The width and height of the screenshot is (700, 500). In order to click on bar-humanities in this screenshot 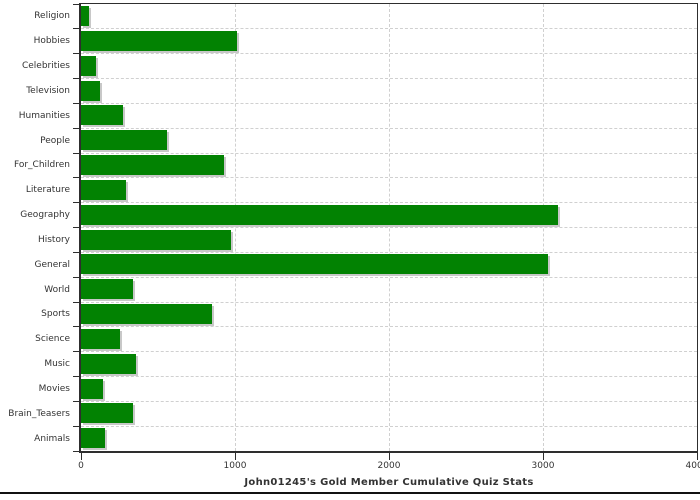, I will do `click(102, 115)`.